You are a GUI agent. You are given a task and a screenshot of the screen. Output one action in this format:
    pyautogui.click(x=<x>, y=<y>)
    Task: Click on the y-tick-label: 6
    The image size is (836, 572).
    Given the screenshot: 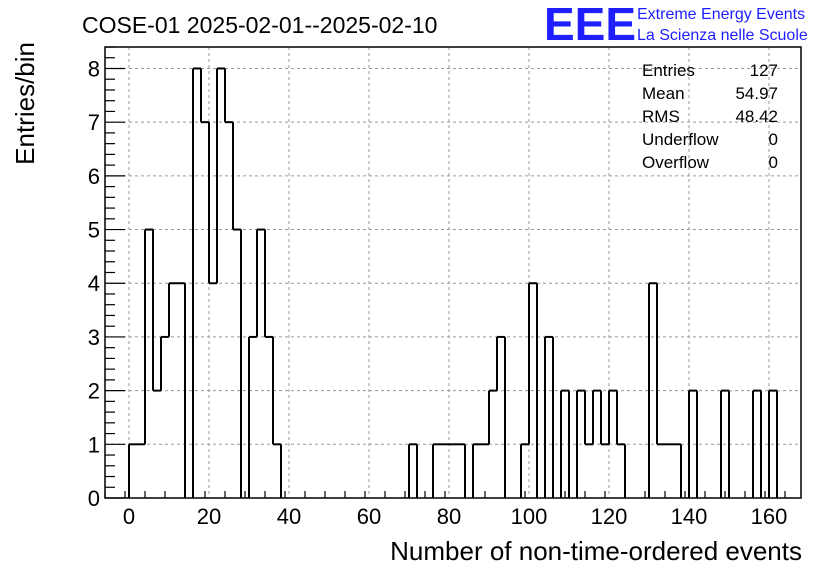 What is the action you would take?
    pyautogui.click(x=94, y=176)
    